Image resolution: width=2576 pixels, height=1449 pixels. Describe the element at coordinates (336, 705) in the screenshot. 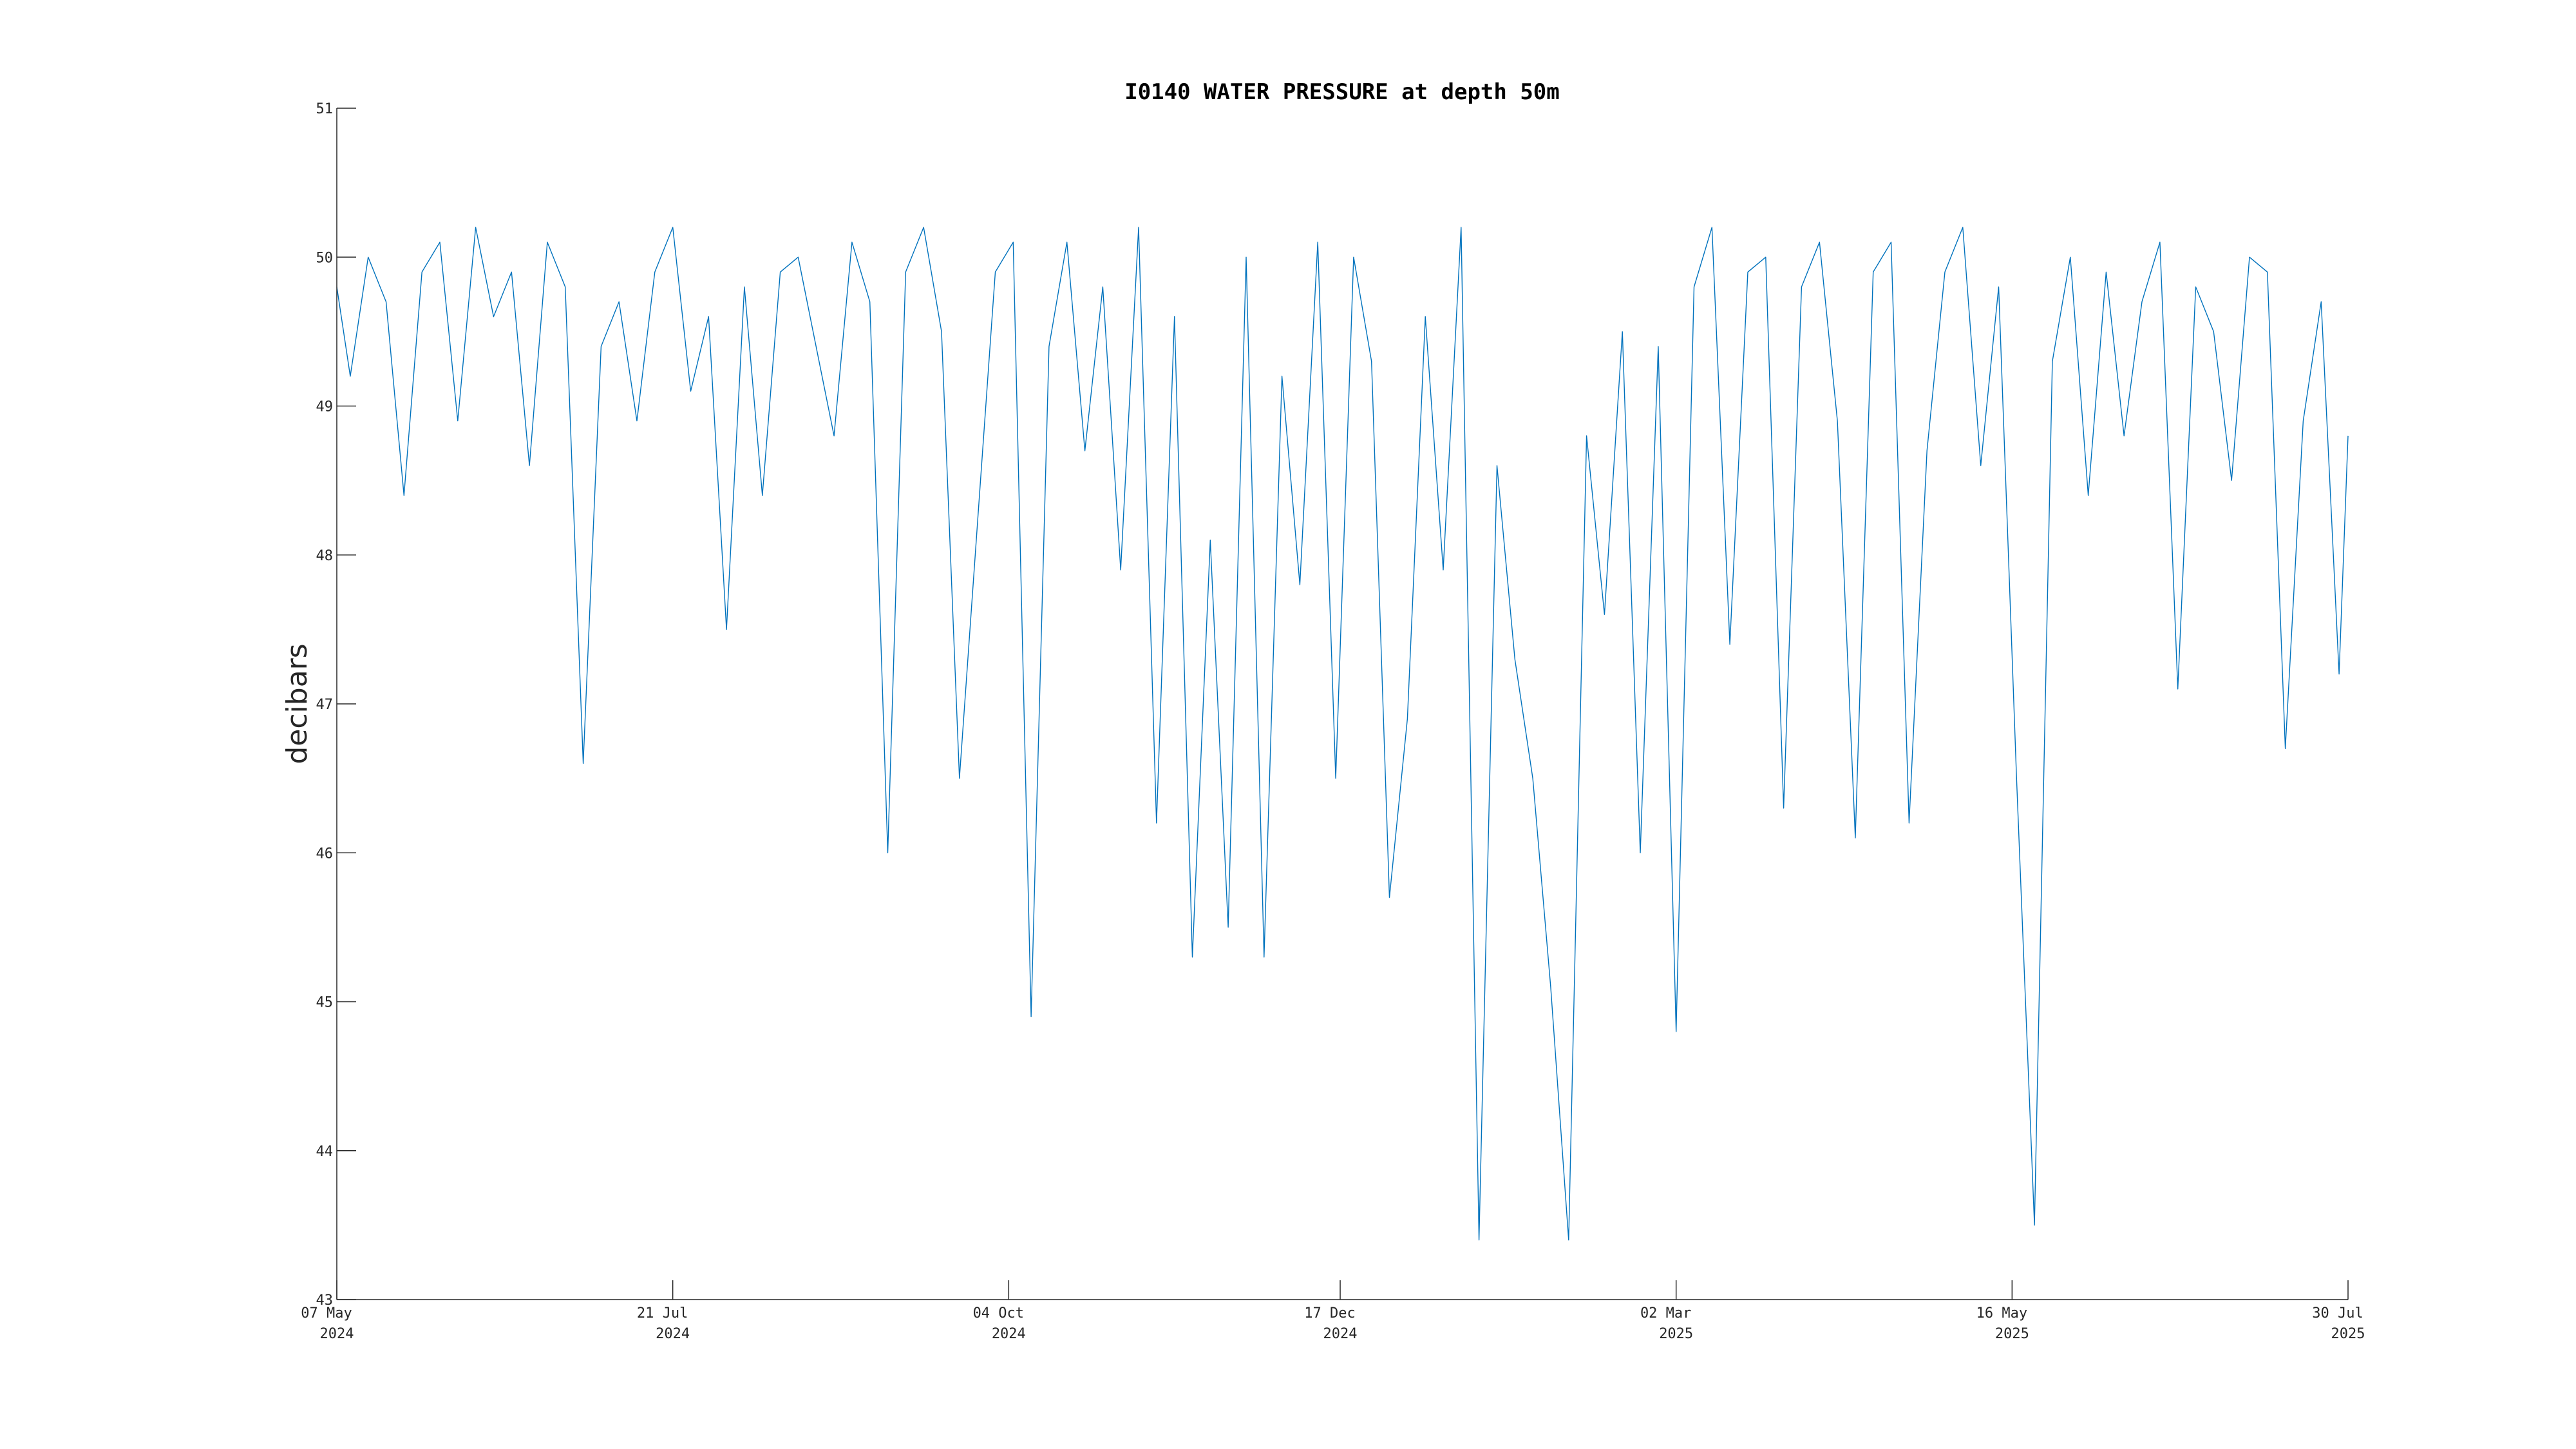

I see `y-ticks: 43 44 45 46 47 48 49 50 51` at that location.